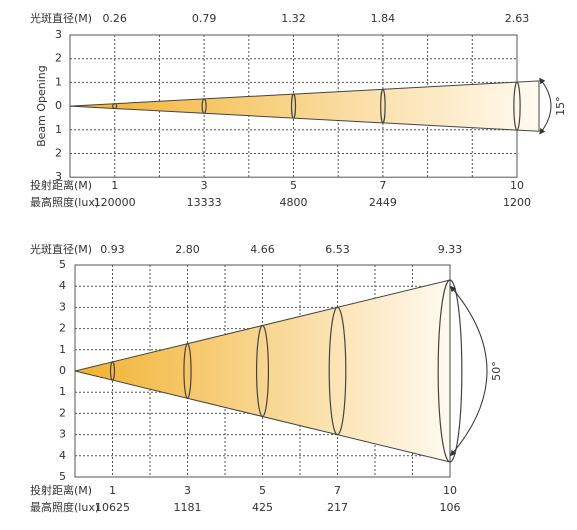  What do you see at coordinates (517, 18) in the screenshot?
I see `spot-diameter: 2.63` at bounding box center [517, 18].